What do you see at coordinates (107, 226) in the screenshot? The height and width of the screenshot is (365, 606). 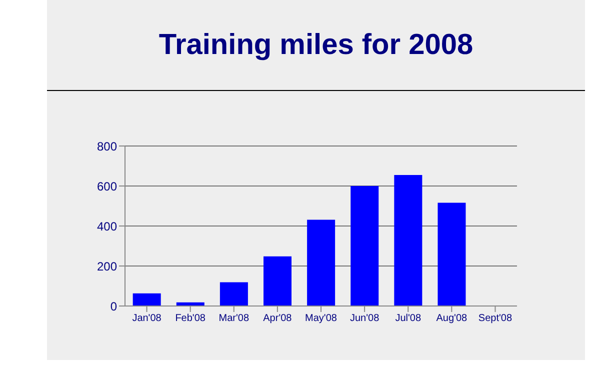 I see `y-tick-label: 400` at bounding box center [107, 226].